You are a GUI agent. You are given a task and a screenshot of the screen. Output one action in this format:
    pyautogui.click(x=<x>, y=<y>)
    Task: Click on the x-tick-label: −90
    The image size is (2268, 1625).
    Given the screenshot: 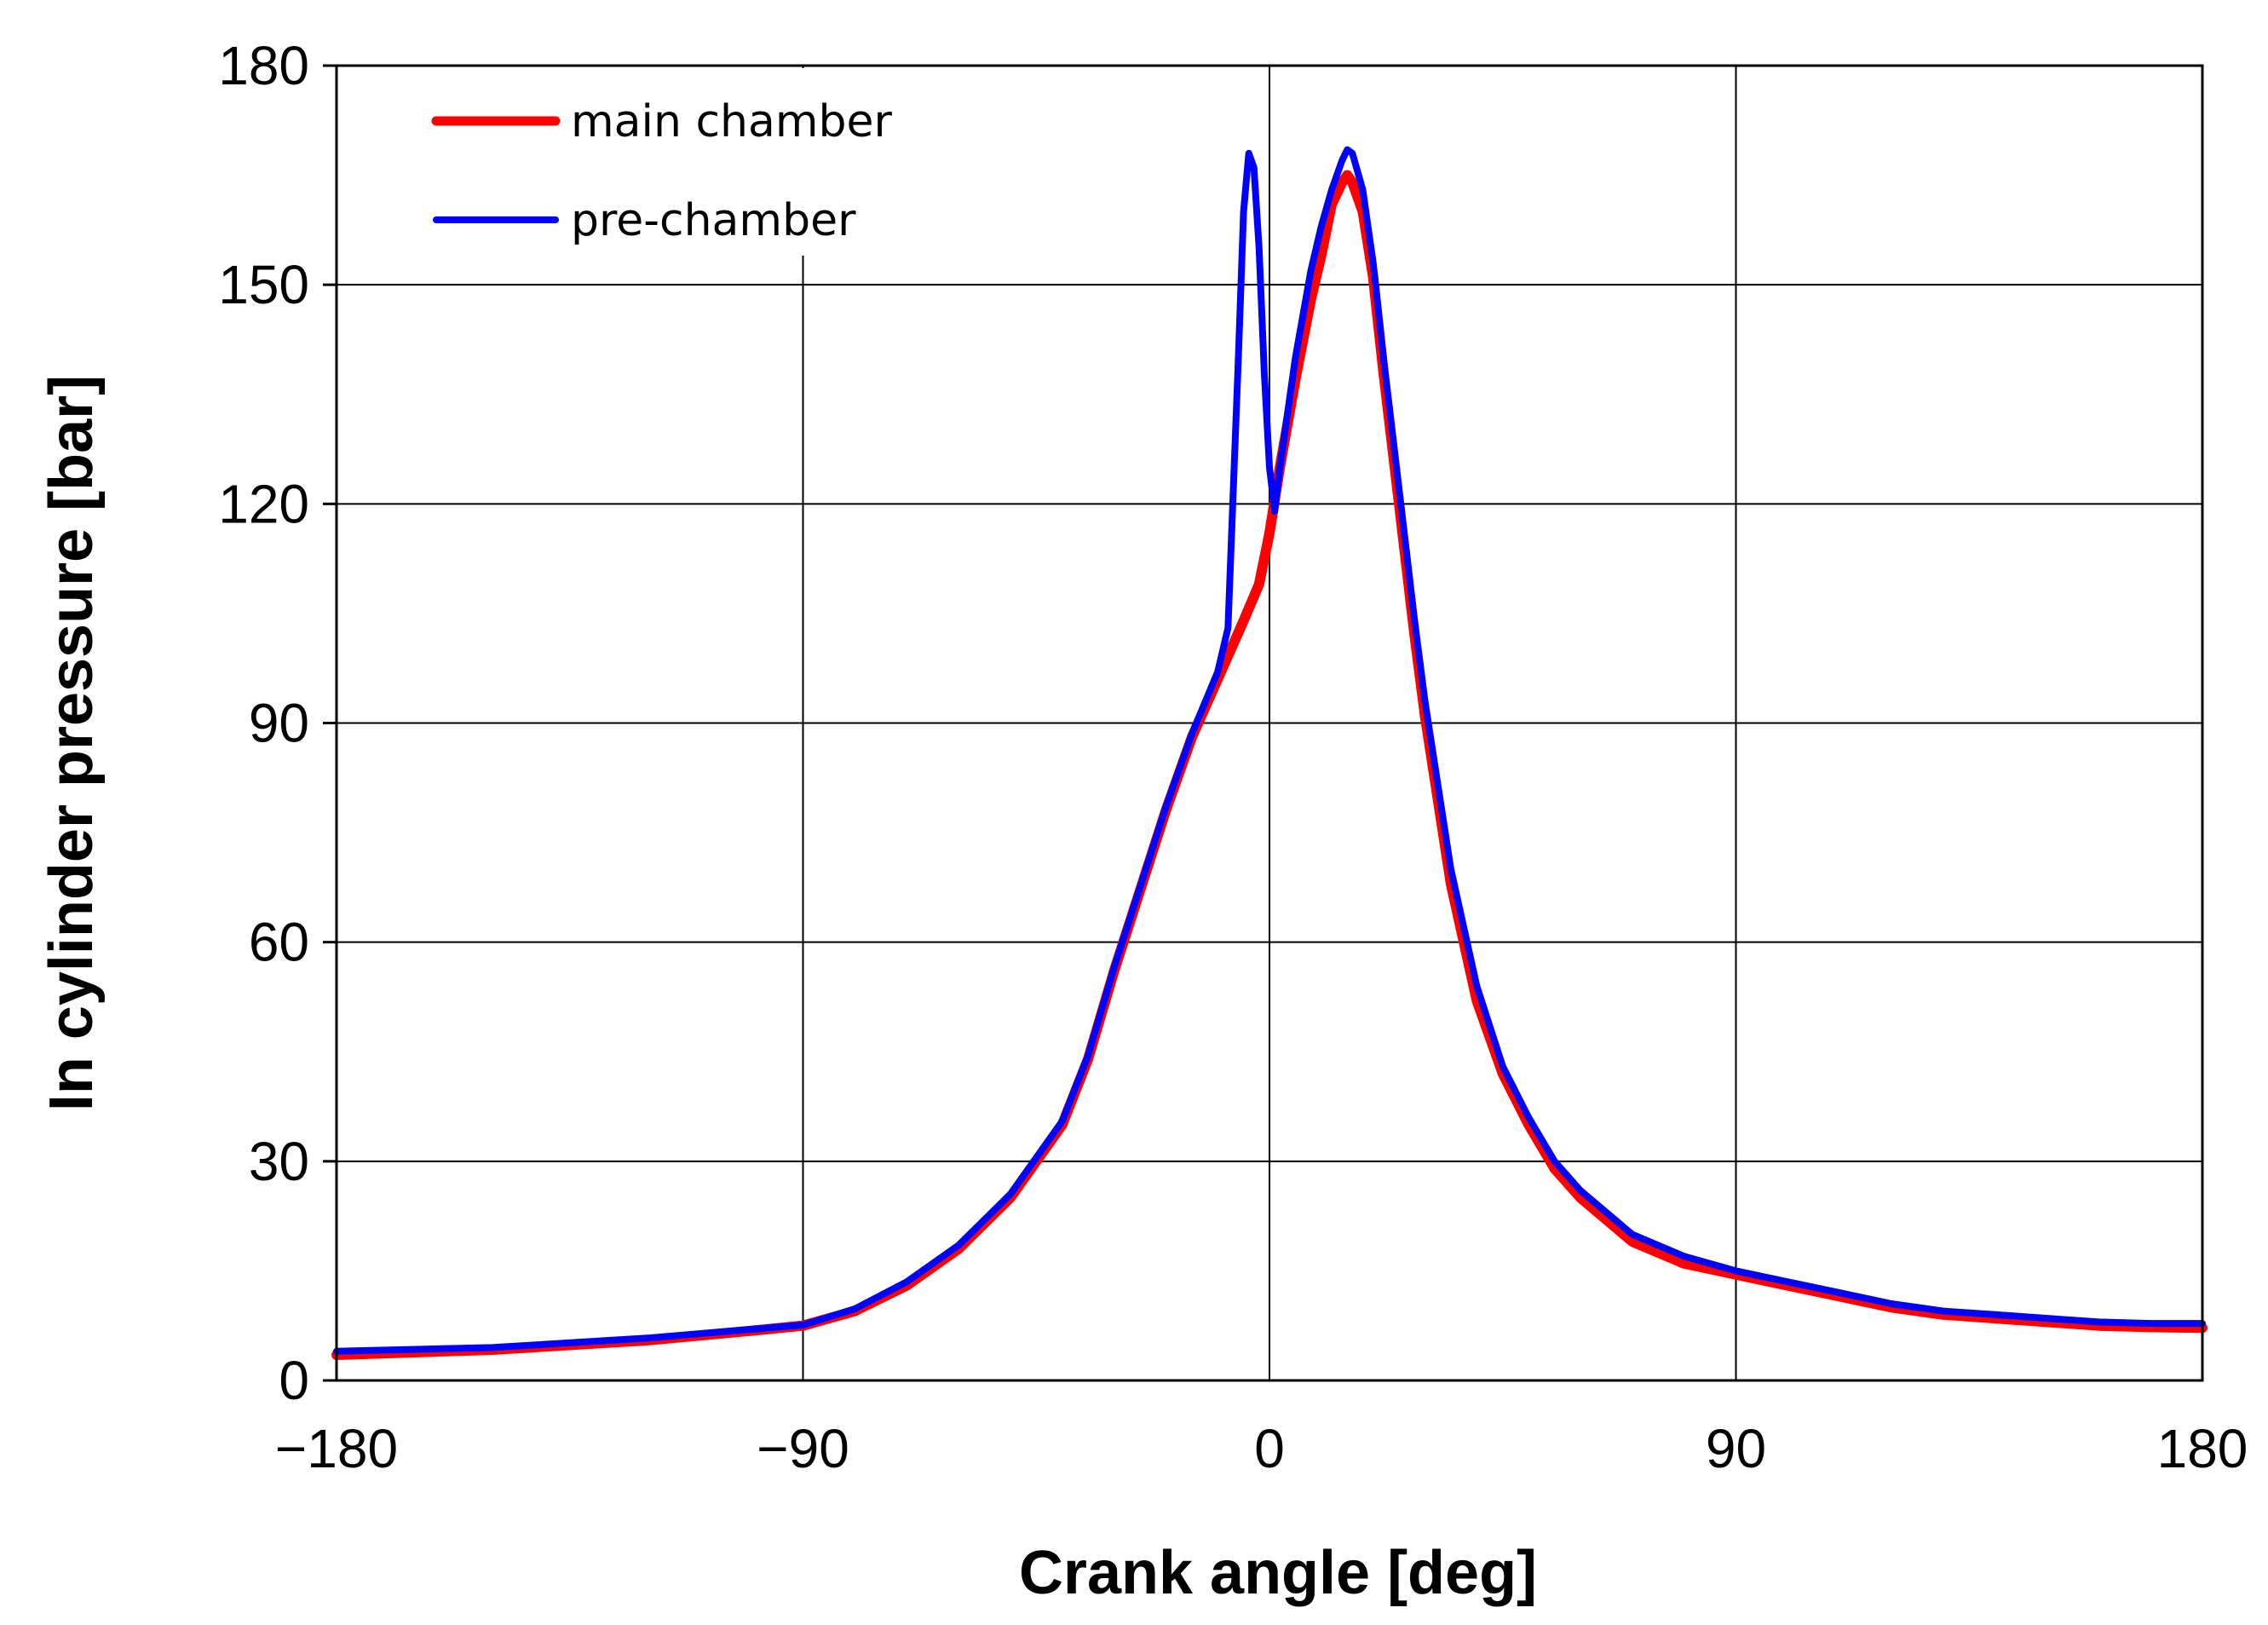 What is the action you would take?
    pyautogui.click(x=803, y=1449)
    